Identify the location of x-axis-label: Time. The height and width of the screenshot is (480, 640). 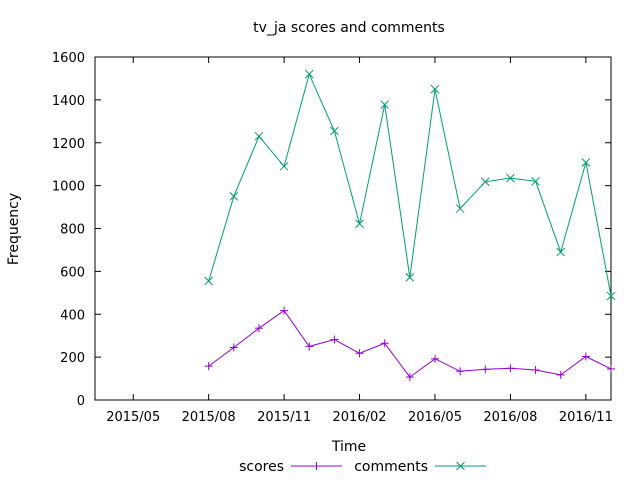
(348, 447).